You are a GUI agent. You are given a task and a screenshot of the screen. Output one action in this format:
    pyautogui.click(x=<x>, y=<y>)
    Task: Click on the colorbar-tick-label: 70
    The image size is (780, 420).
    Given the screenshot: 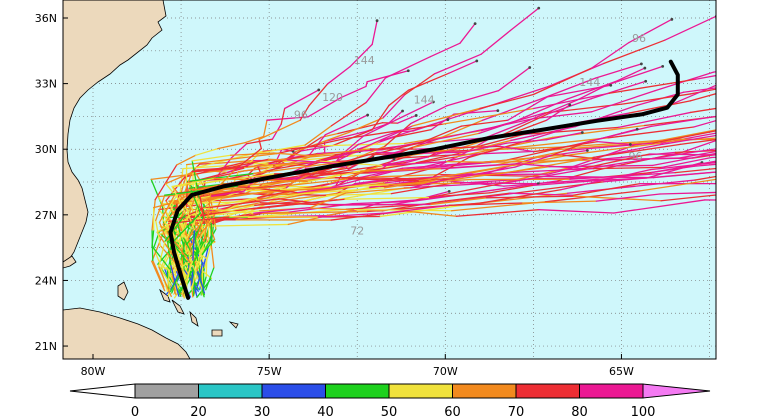 What is the action you would take?
    pyautogui.click(x=516, y=412)
    